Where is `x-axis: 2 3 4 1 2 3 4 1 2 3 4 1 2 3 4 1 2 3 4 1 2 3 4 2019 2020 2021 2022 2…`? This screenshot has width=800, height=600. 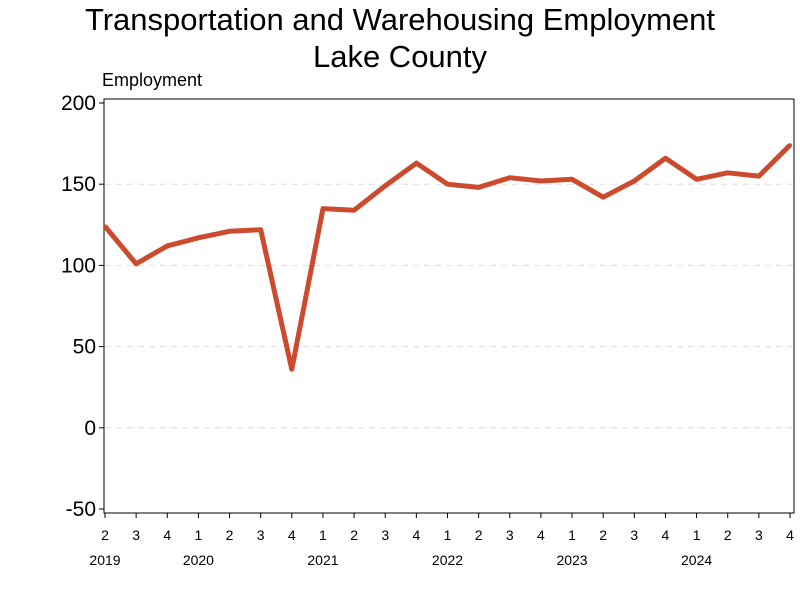
x-axis: 2 3 4 1 2 3 4 1 2 3 4 1 2 3 4 1 2 3 4 1 2 3 4 2019 2020 2021 2022 2… is located at coordinates (441, 540).